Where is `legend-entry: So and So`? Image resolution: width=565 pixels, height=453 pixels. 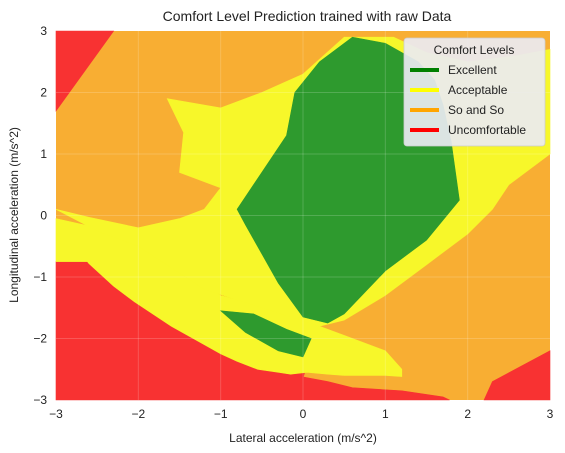 legend-entry: So and So is located at coordinates (457, 110).